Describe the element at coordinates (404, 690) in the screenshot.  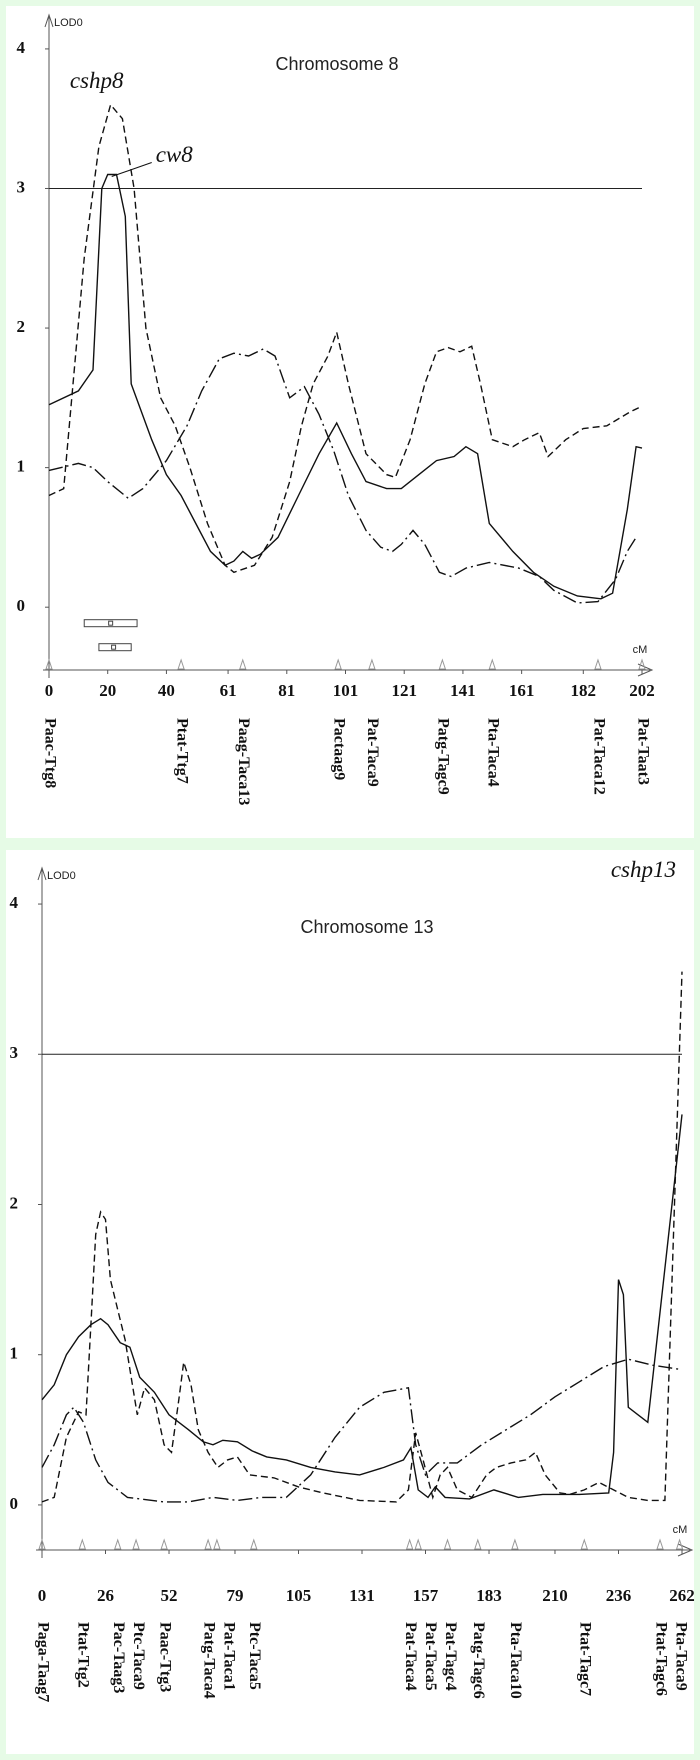
I see `x-tick-label: 121` at that location.